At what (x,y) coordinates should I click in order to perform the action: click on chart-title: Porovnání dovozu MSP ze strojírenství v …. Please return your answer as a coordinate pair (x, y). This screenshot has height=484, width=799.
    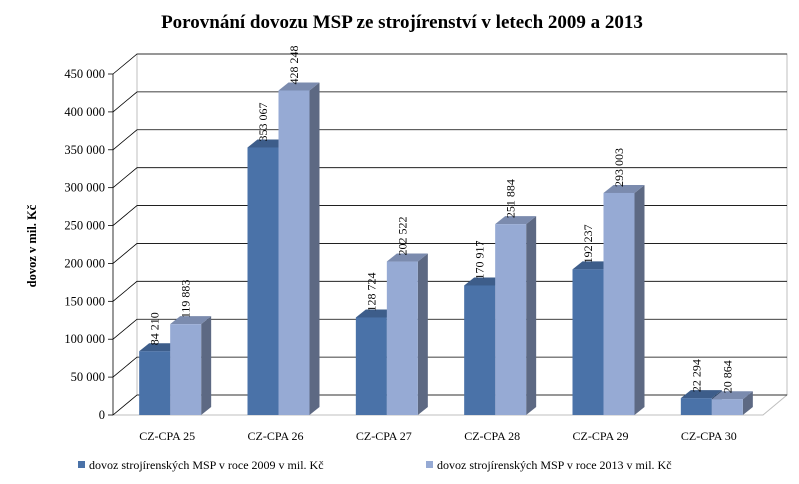
    Looking at the image, I should click on (402, 22).